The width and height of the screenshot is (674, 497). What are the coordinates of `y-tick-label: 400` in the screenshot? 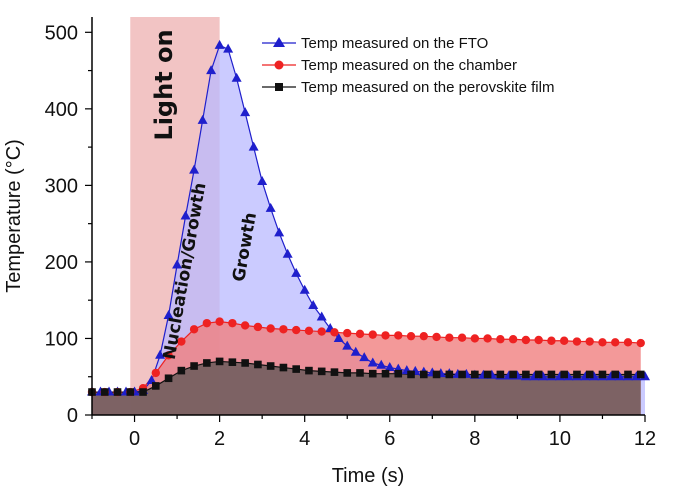 It's located at (61, 110).